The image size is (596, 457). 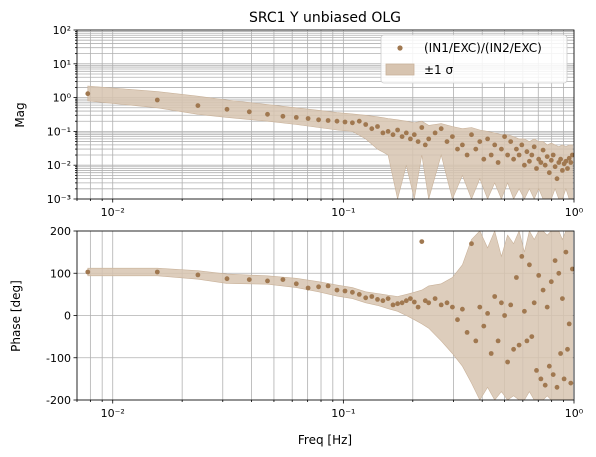 What do you see at coordinates (325, 18) in the screenshot?
I see `chart-title: SRC1 Y unbiased OLG` at bounding box center [325, 18].